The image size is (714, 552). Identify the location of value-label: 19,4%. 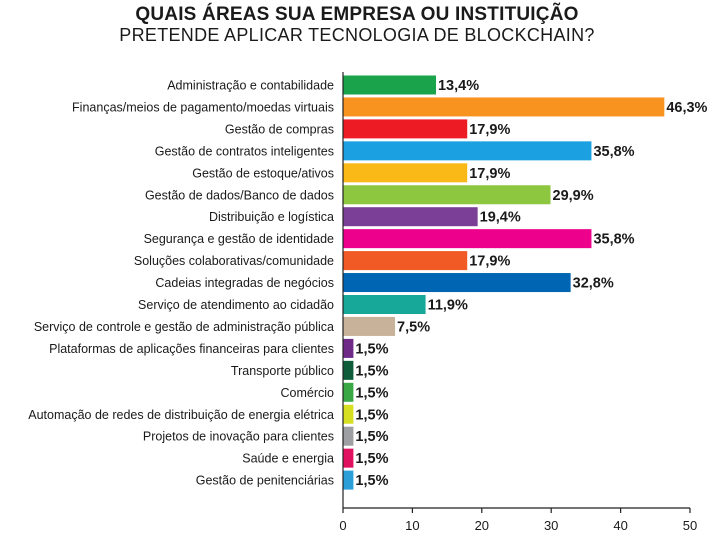
(500, 218).